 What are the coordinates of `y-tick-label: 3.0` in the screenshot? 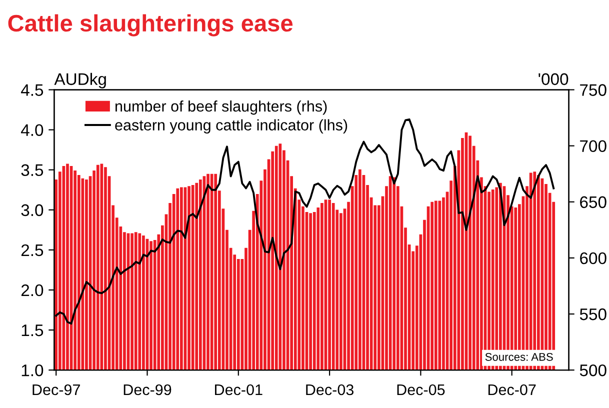 It's located at (32, 210).